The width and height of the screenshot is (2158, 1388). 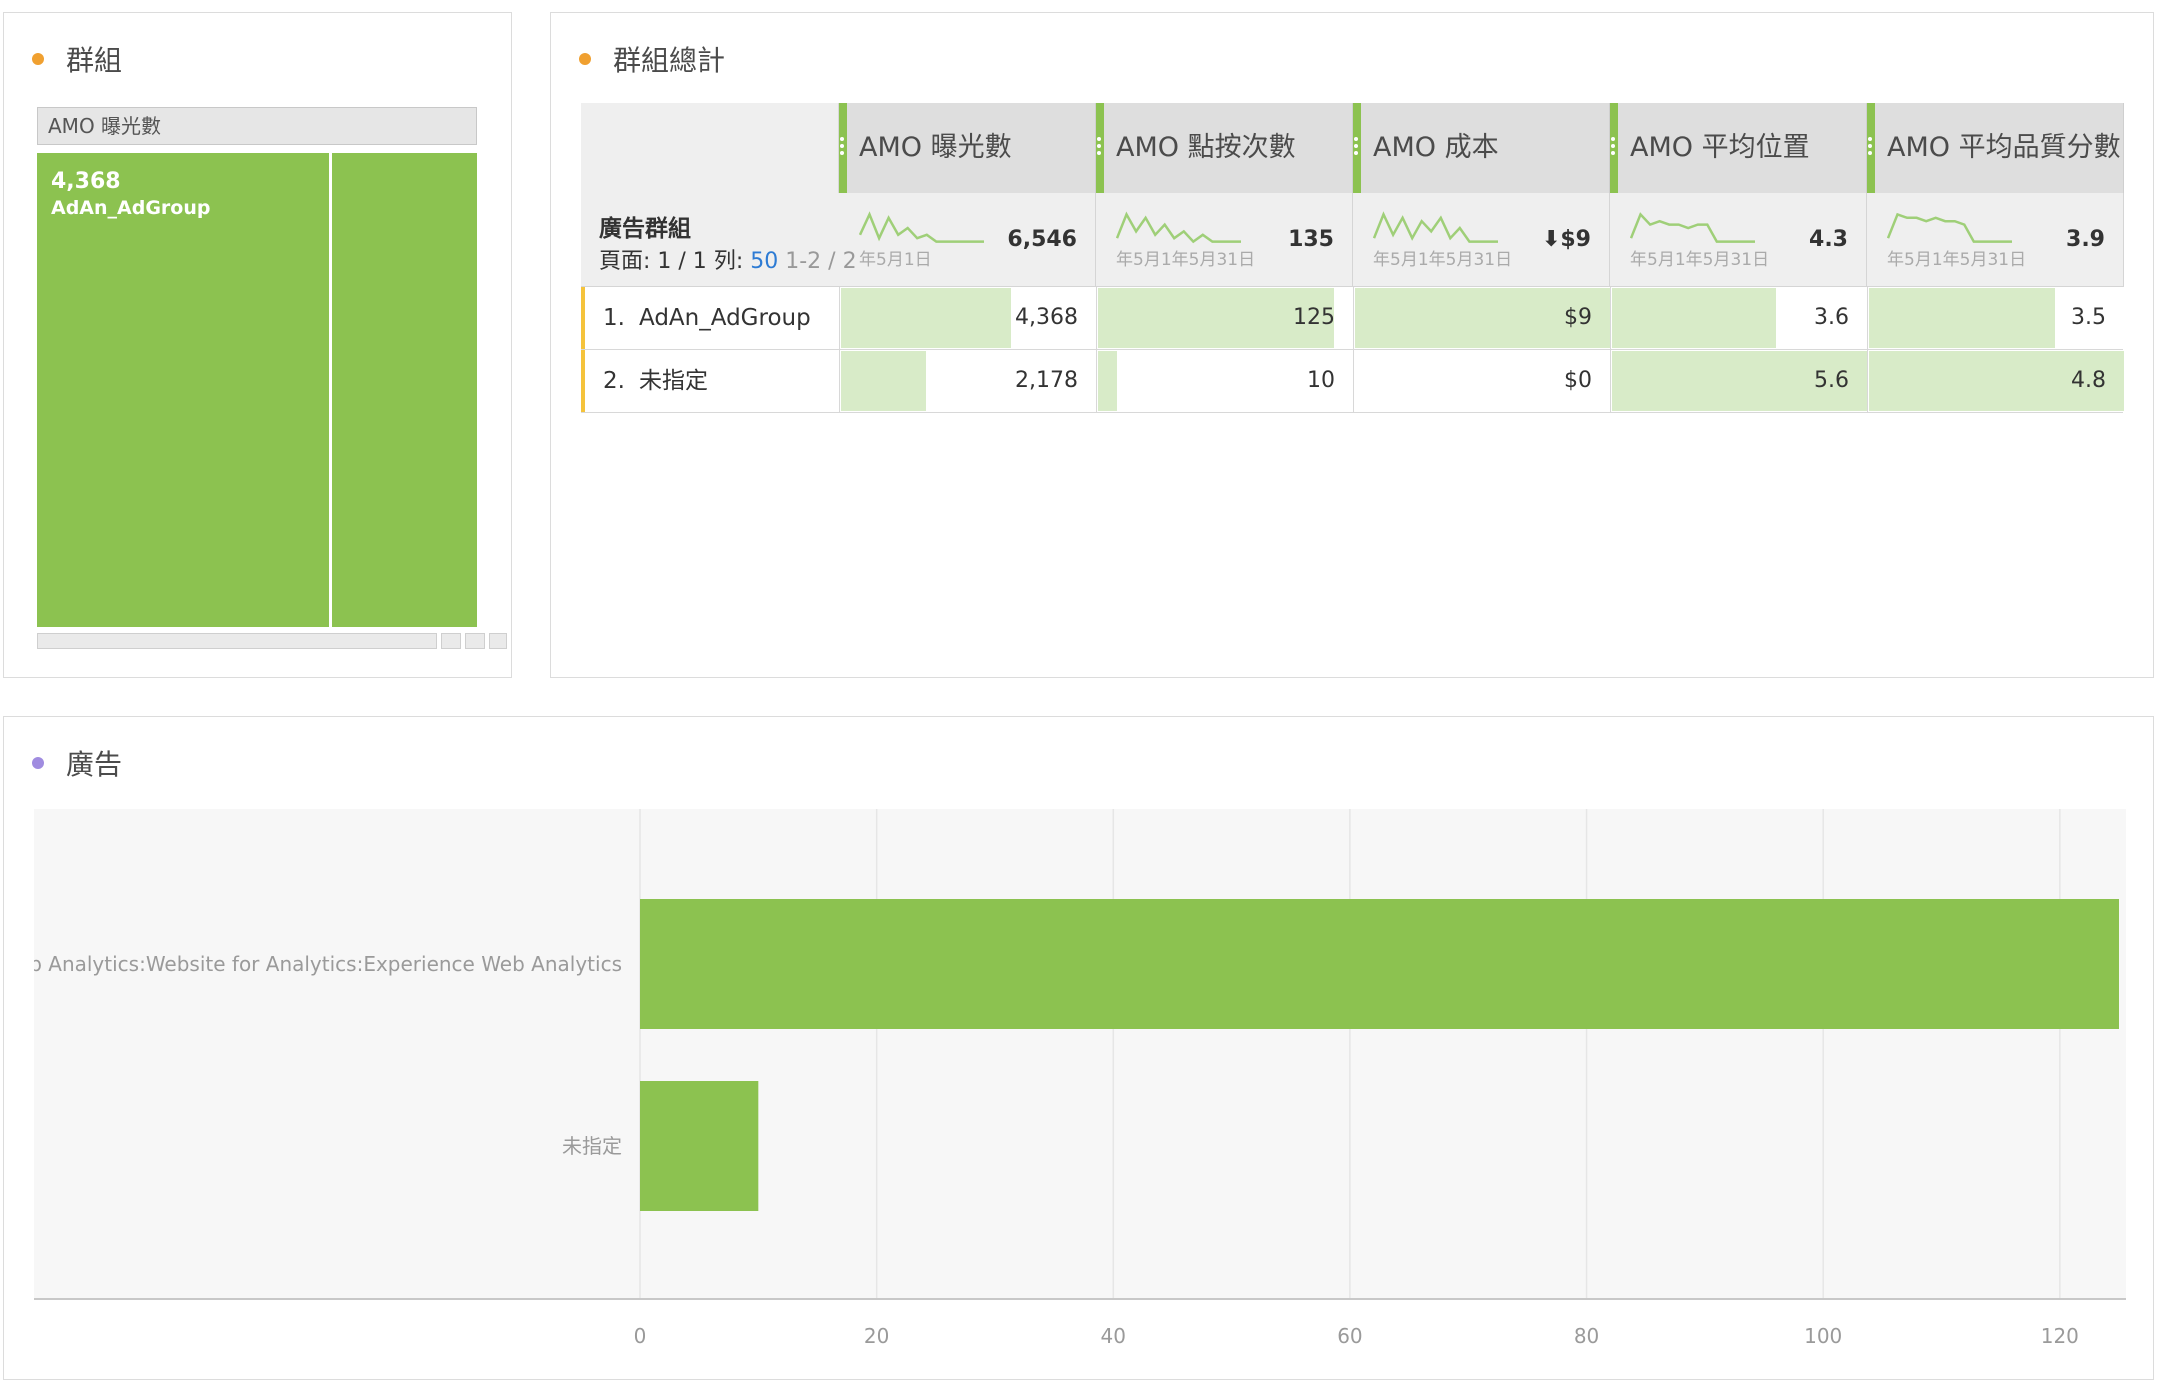 I want to click on summary-cell: 年5月1年5月31日 135, so click(x=1224, y=240).